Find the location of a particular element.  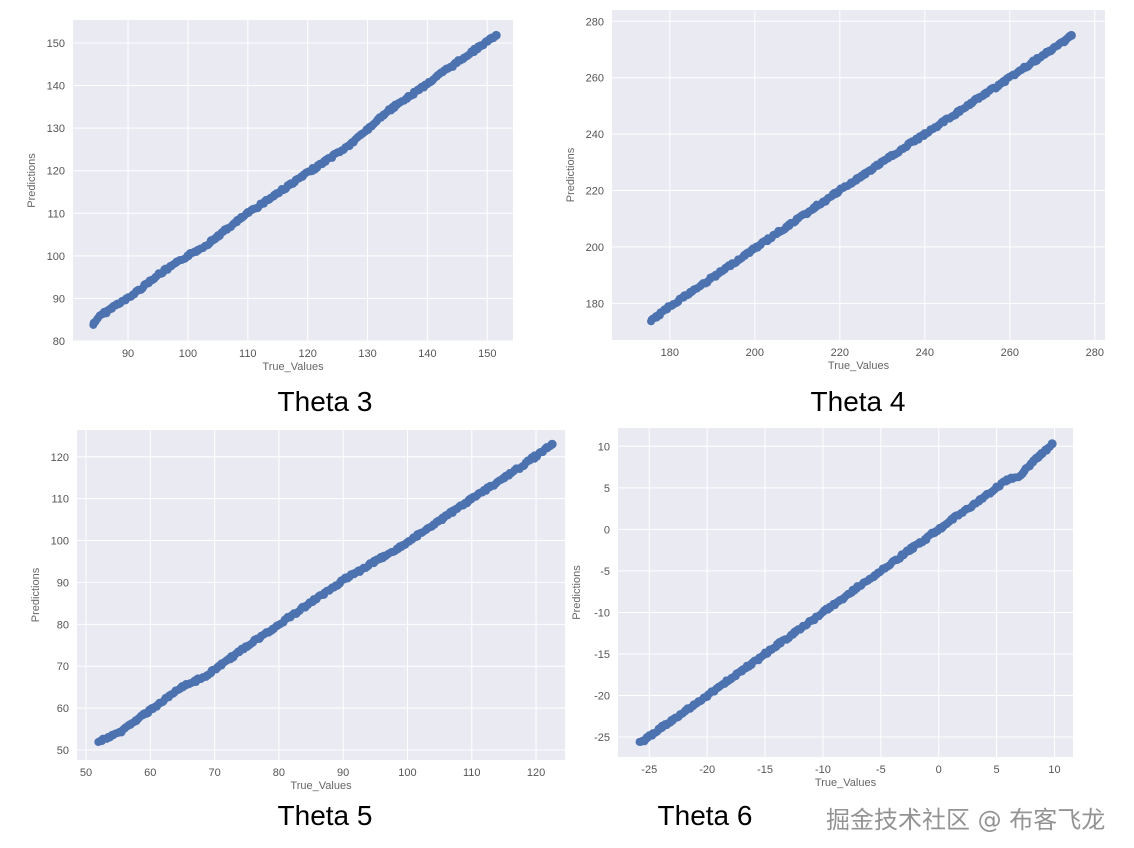

y-tick-label: 130 is located at coordinates (56, 129).